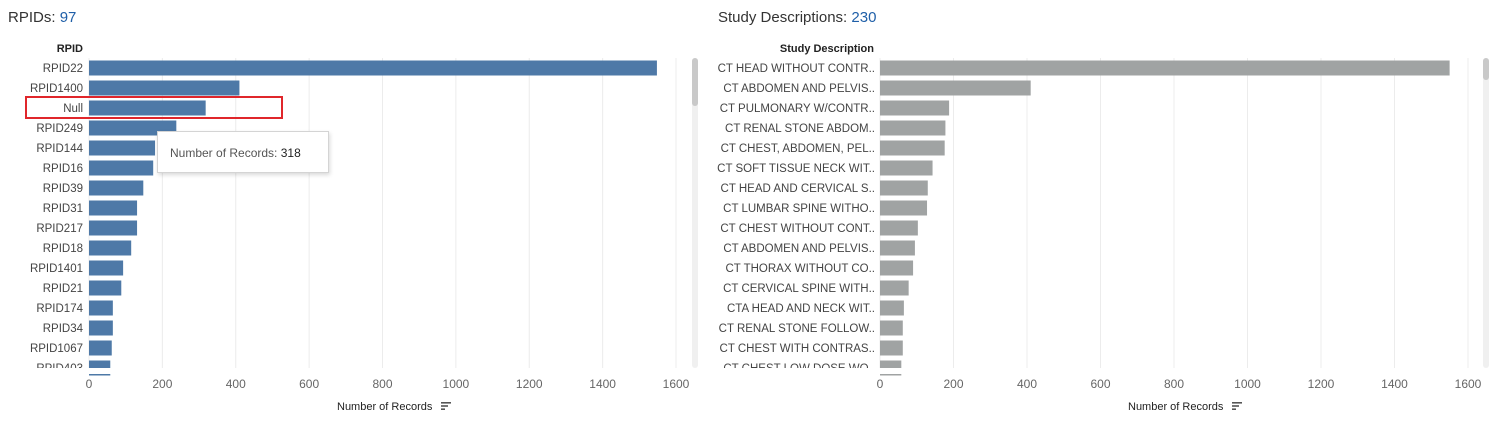  I want to click on tooltip: Number of Records: 318, so click(243, 152).